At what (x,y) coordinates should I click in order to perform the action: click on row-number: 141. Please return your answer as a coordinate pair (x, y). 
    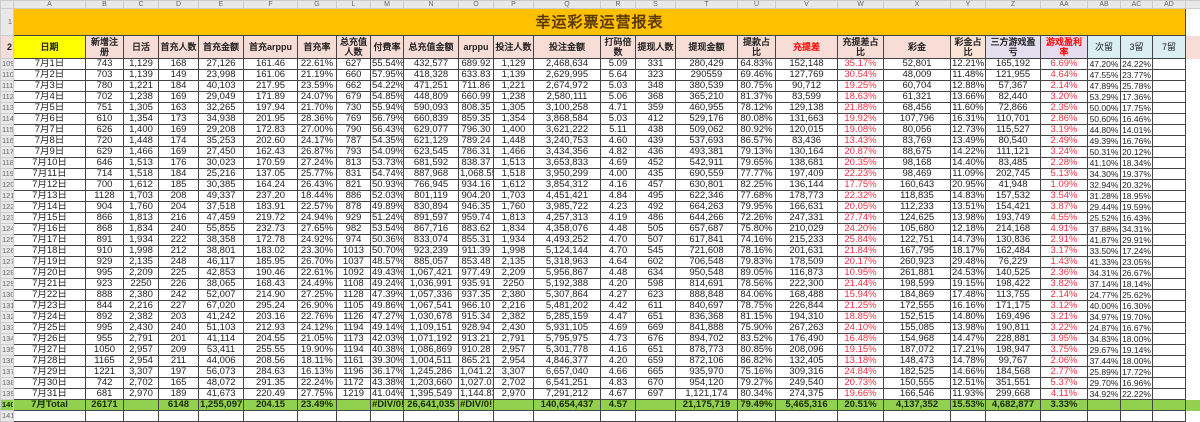
    Looking at the image, I should click on (7, 416).